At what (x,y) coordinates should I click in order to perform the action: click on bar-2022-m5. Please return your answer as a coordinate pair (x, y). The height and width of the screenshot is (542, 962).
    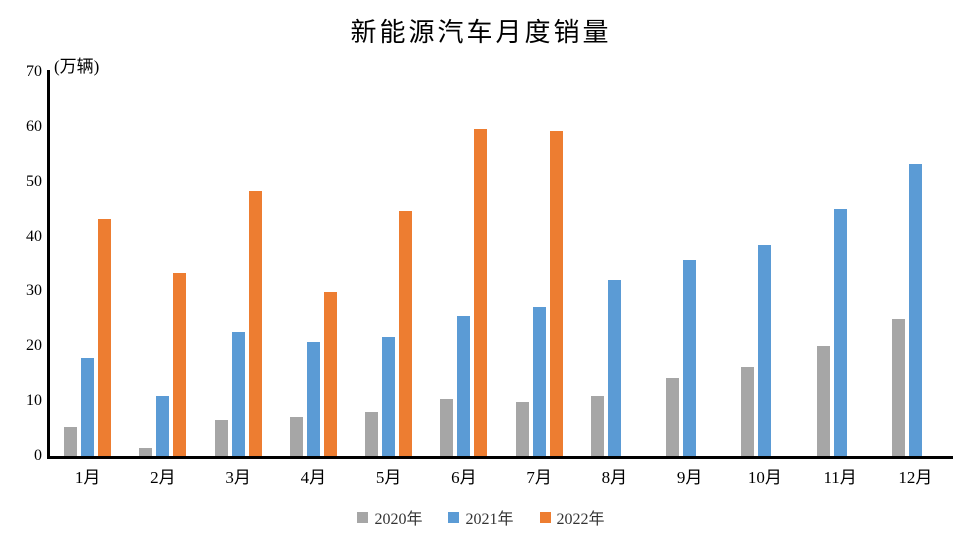
    Looking at the image, I should click on (406, 333).